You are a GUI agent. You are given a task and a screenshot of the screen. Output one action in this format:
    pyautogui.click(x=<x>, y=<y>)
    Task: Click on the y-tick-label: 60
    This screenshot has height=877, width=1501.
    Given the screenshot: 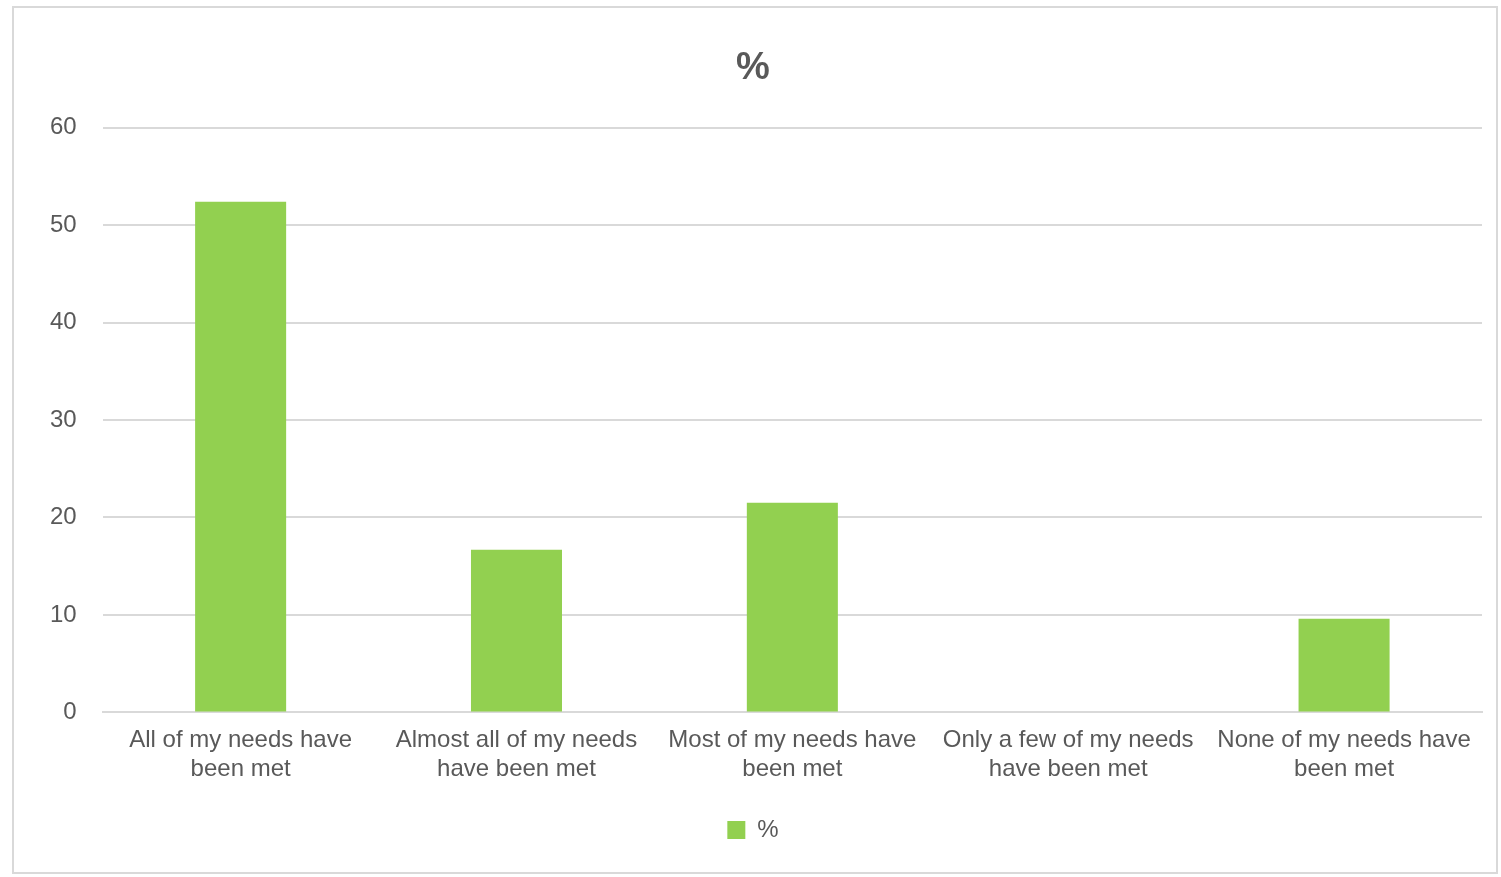 What is the action you would take?
    pyautogui.click(x=63, y=126)
    